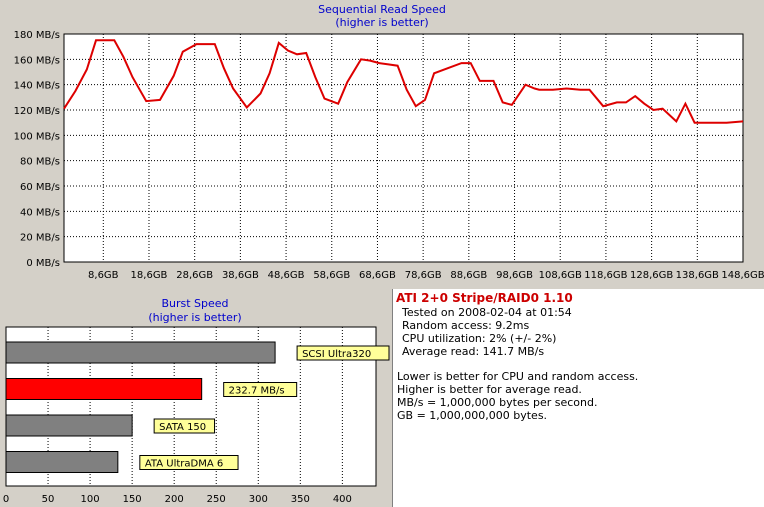 The width and height of the screenshot is (764, 507). Describe the element at coordinates (195, 317) in the screenshot. I see `burst-chart-subtitle: (higher is better)` at that location.